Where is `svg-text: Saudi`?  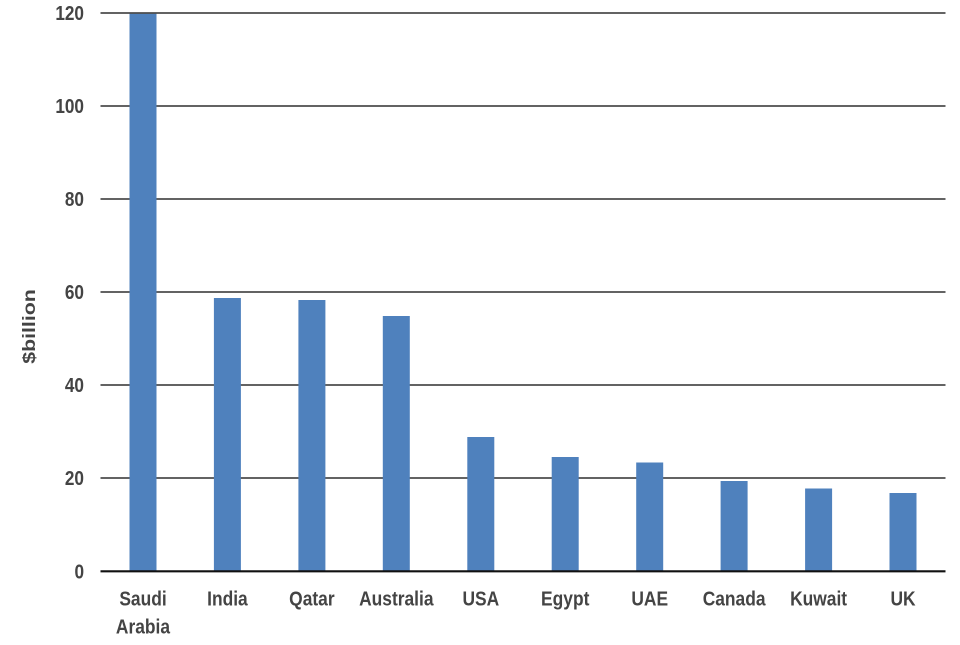
svg-text: Saudi is located at coordinates (142, 599).